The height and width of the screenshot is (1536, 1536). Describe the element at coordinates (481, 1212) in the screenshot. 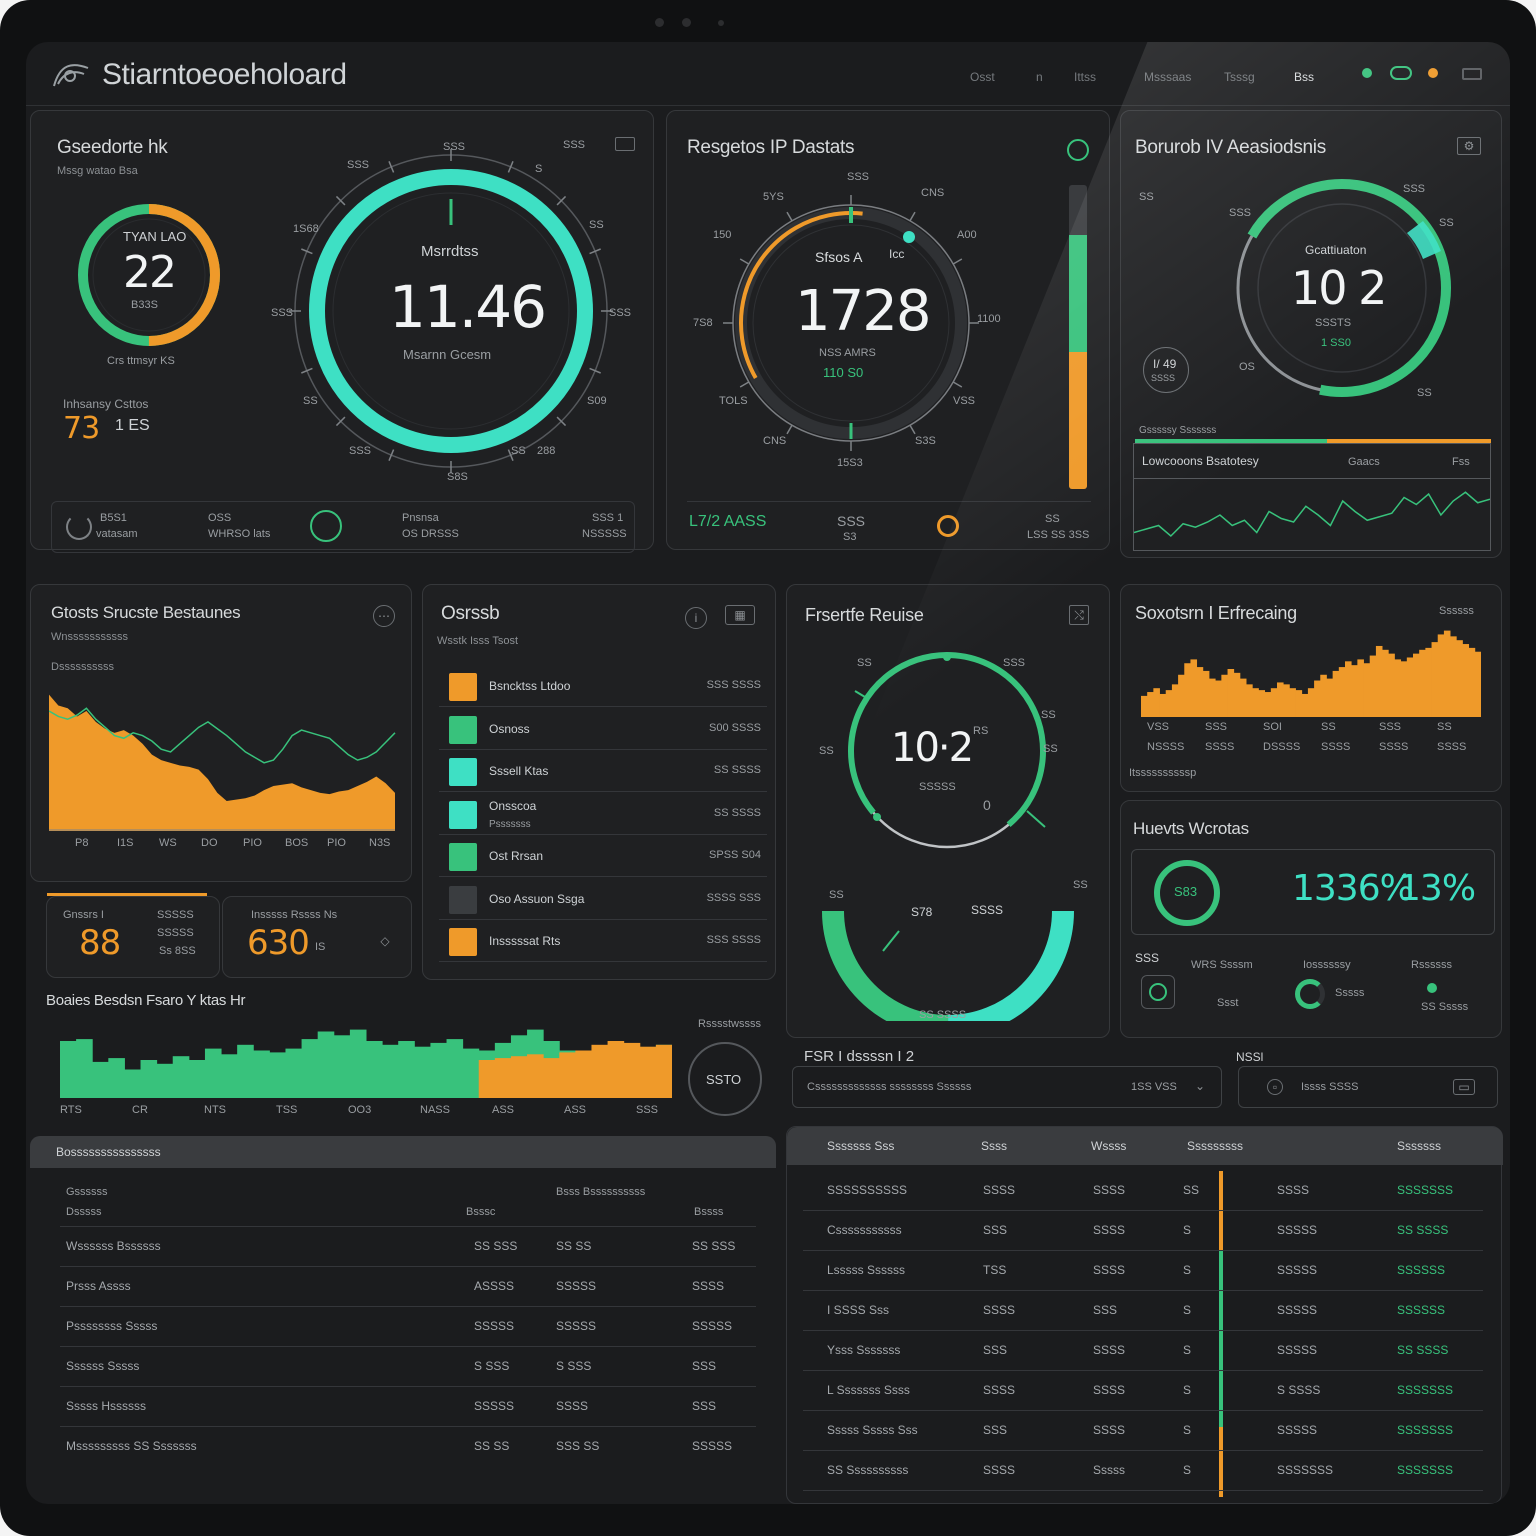

I see `table-col-header: Bsssc` at that location.